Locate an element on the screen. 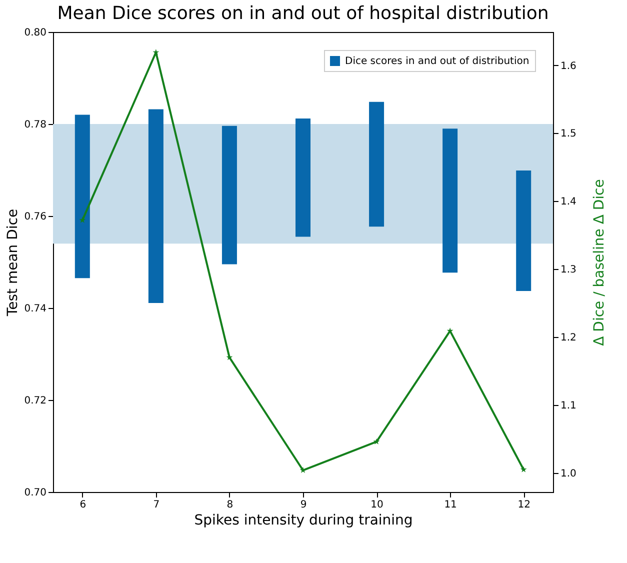  x-tick-label: 10 is located at coordinates (377, 505).